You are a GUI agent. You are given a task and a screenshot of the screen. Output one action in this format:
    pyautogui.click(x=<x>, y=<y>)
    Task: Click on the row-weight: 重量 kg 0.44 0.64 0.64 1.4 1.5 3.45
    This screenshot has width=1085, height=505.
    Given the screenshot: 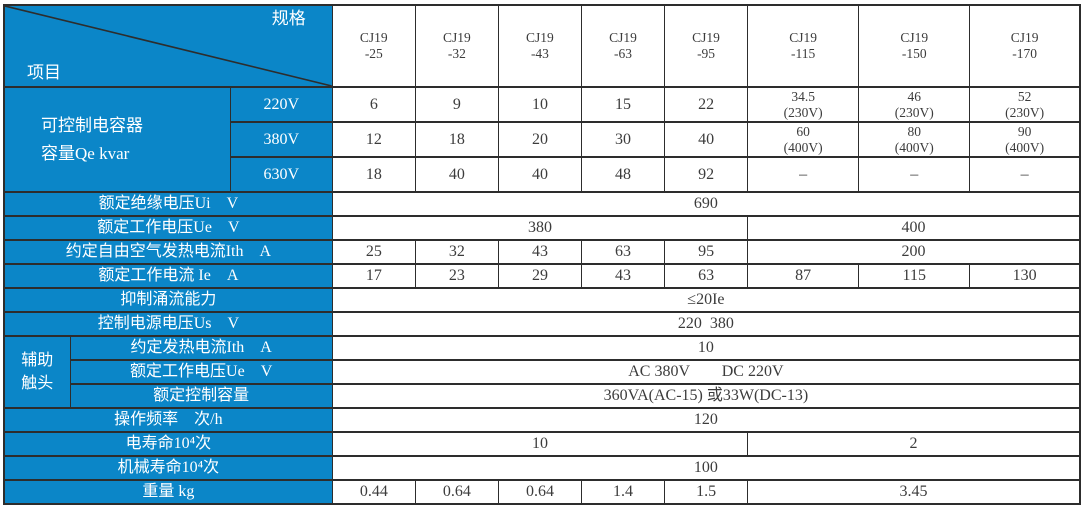 What is the action you would take?
    pyautogui.click(x=542, y=492)
    